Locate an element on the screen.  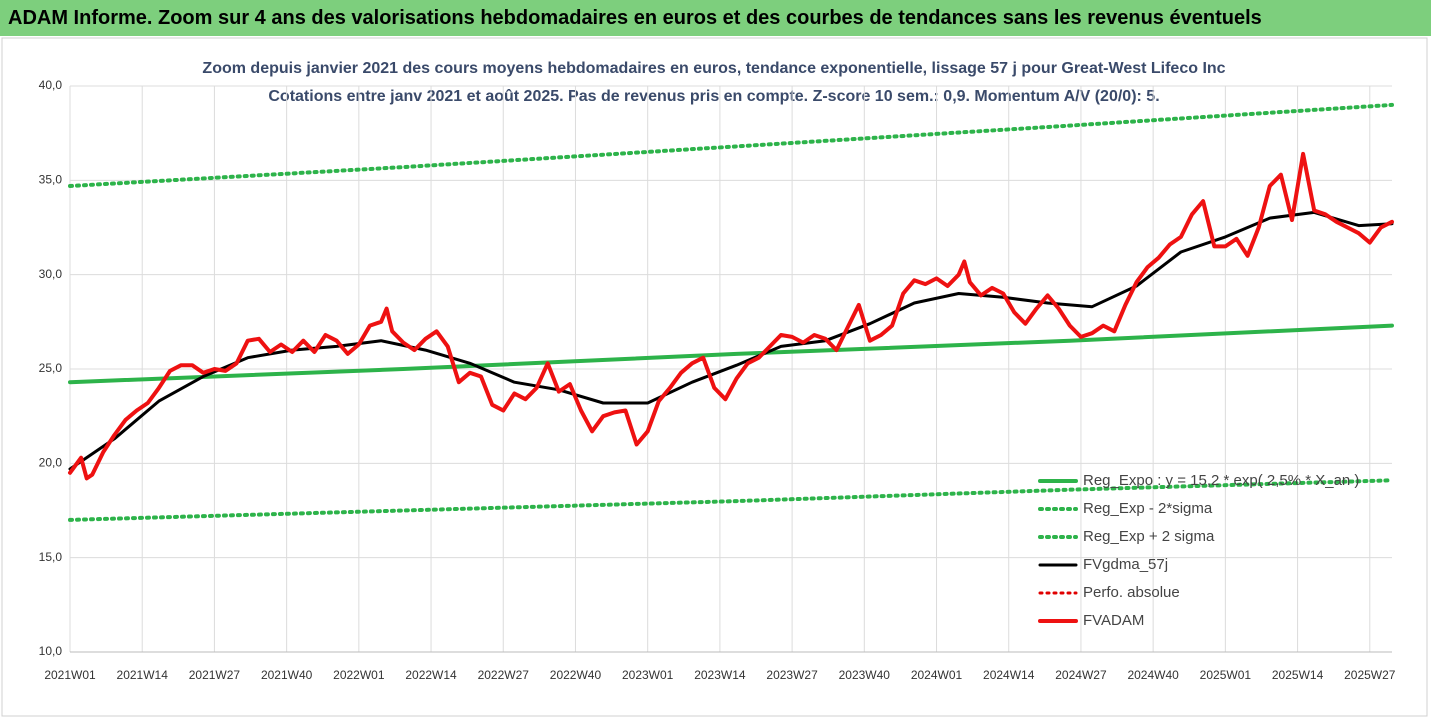
x-tick-label: 2022W40 is located at coordinates (576, 675).